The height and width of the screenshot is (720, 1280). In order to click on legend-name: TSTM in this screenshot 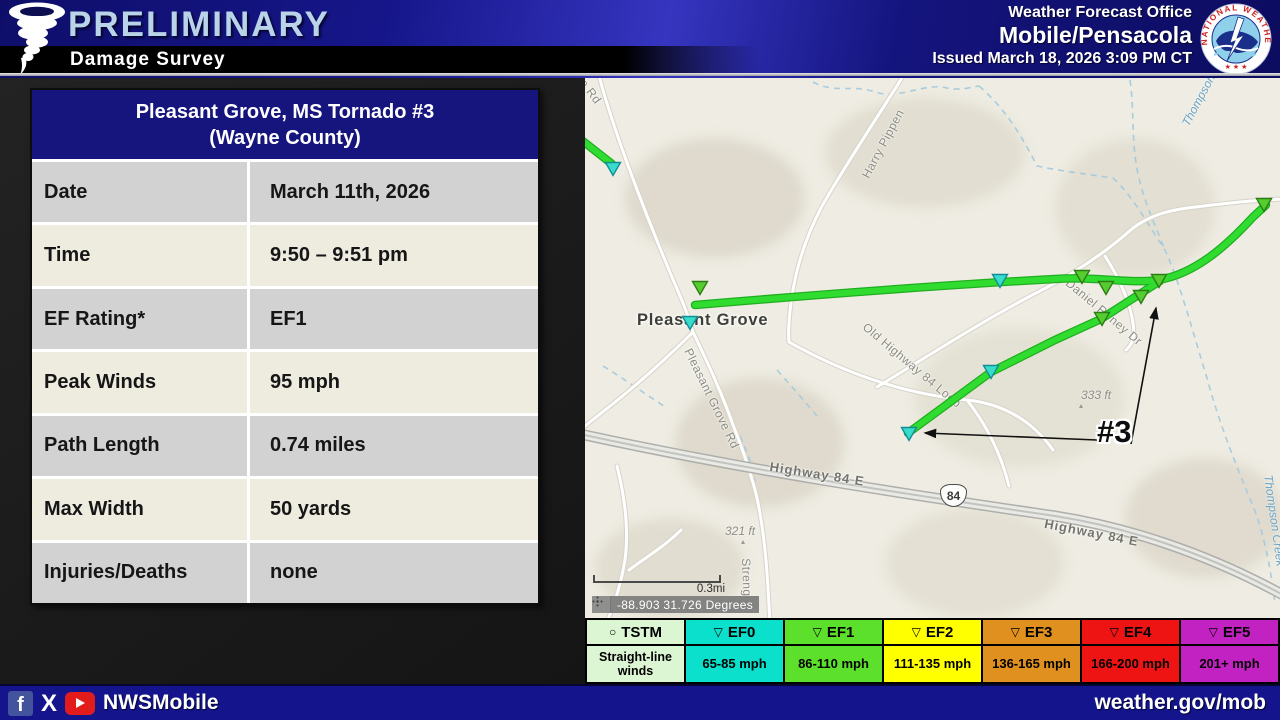, I will do `click(642, 632)`.